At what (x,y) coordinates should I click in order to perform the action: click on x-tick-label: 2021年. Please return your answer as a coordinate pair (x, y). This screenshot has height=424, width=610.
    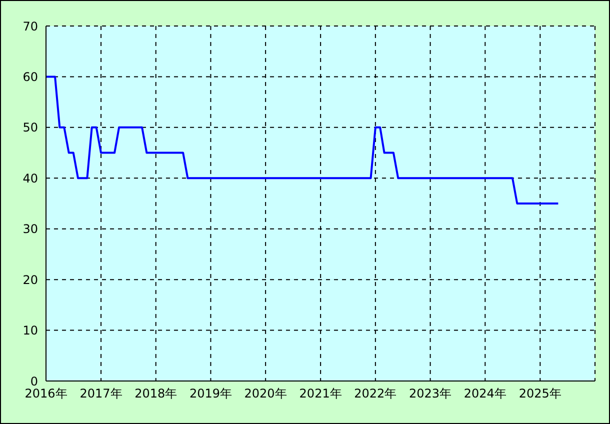
    Looking at the image, I should click on (320, 393).